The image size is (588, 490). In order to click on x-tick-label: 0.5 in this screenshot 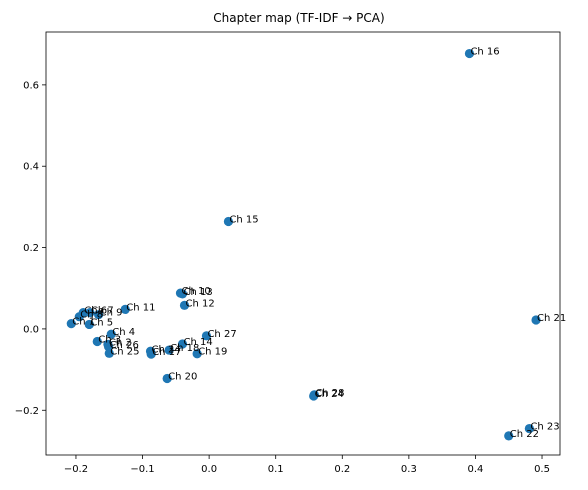, I will do `click(542, 469)`.